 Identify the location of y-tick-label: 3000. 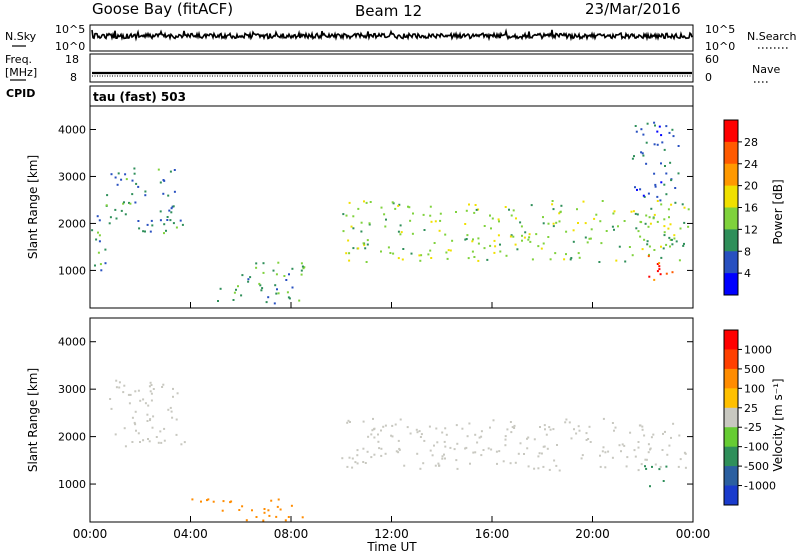
(72, 176).